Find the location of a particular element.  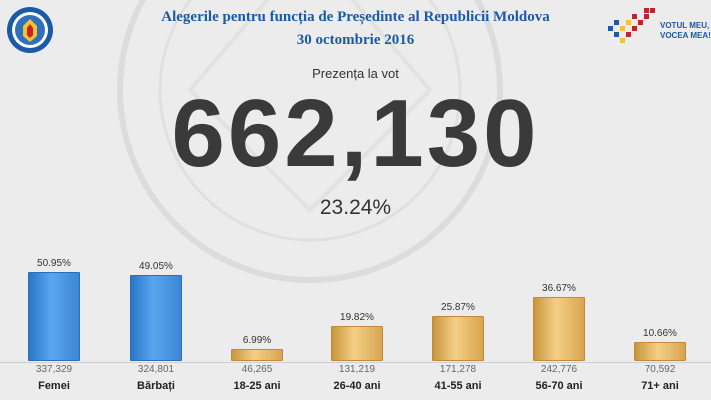

bar-category-label: 56-70 ani is located at coordinates (559, 386).